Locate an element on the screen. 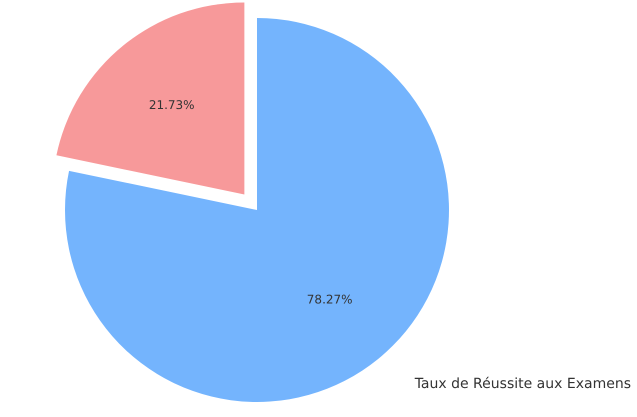 The height and width of the screenshot is (417, 637). data-label: 21.73% is located at coordinates (171, 105).